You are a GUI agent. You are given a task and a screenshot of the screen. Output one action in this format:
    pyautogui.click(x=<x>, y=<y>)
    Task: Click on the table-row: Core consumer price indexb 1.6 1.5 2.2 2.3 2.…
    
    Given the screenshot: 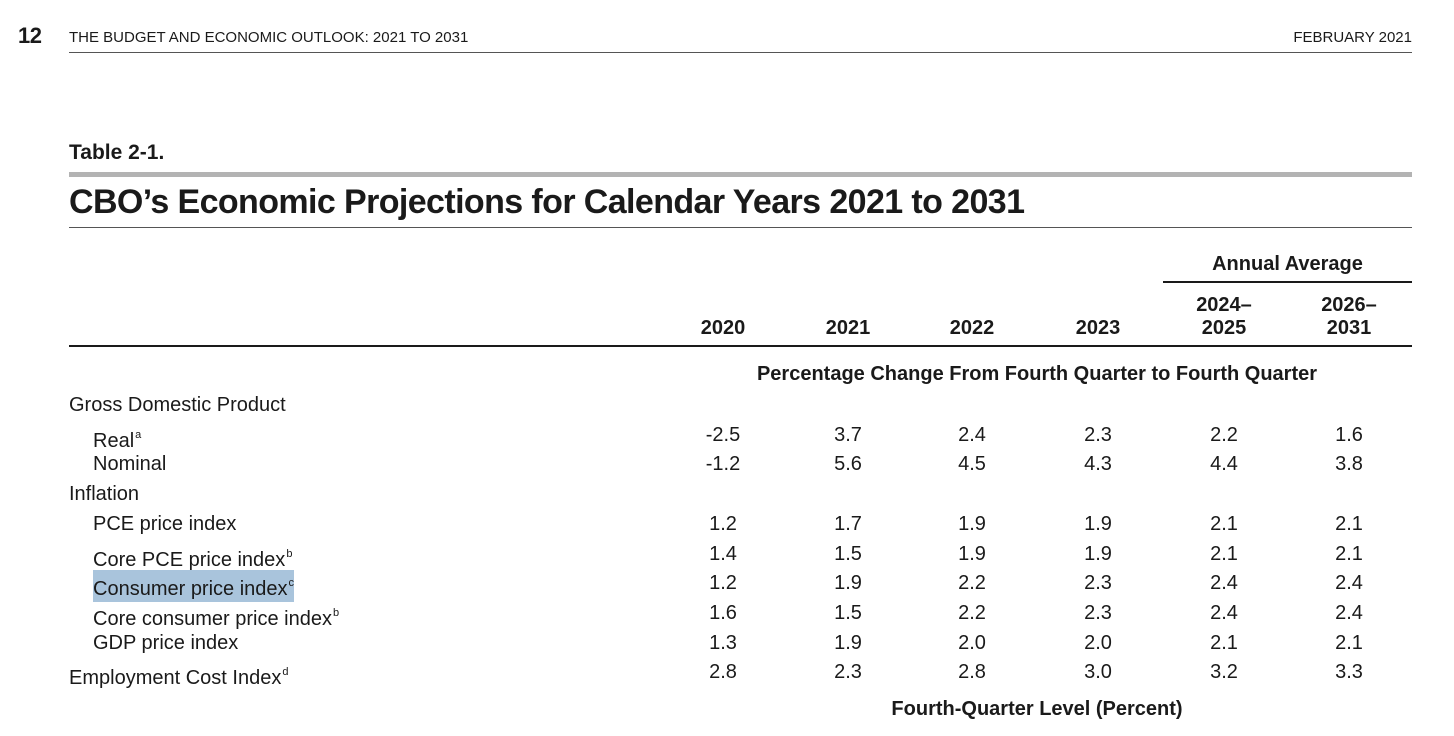 What is the action you would take?
    pyautogui.click(x=727, y=615)
    